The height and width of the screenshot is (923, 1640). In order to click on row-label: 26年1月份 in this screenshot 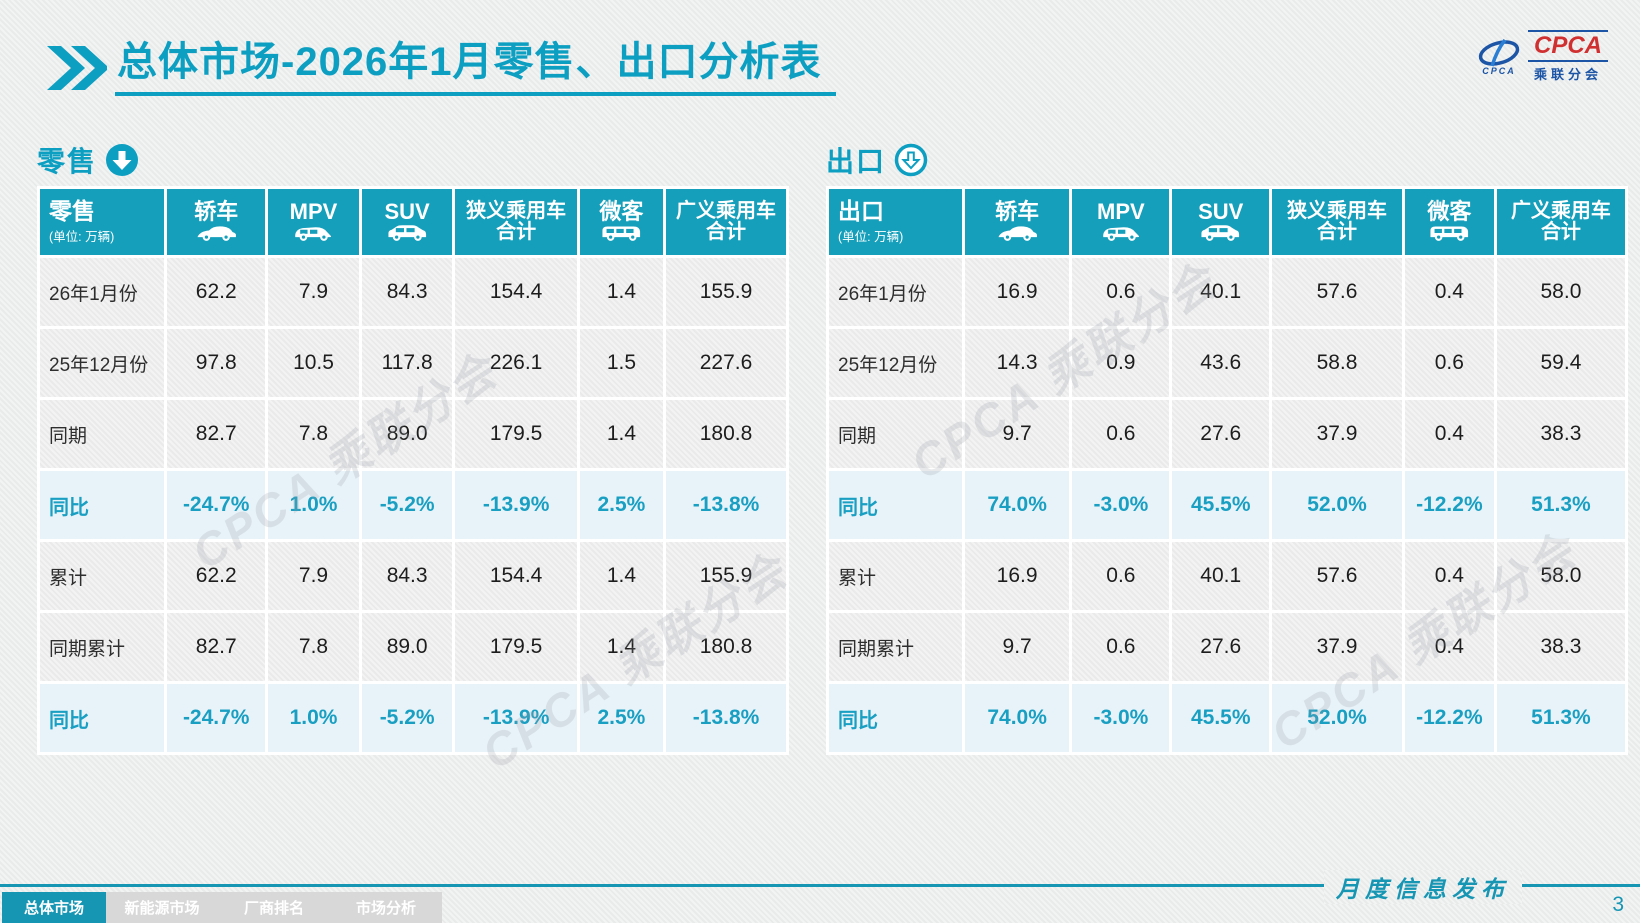, I will do `click(102, 292)`.